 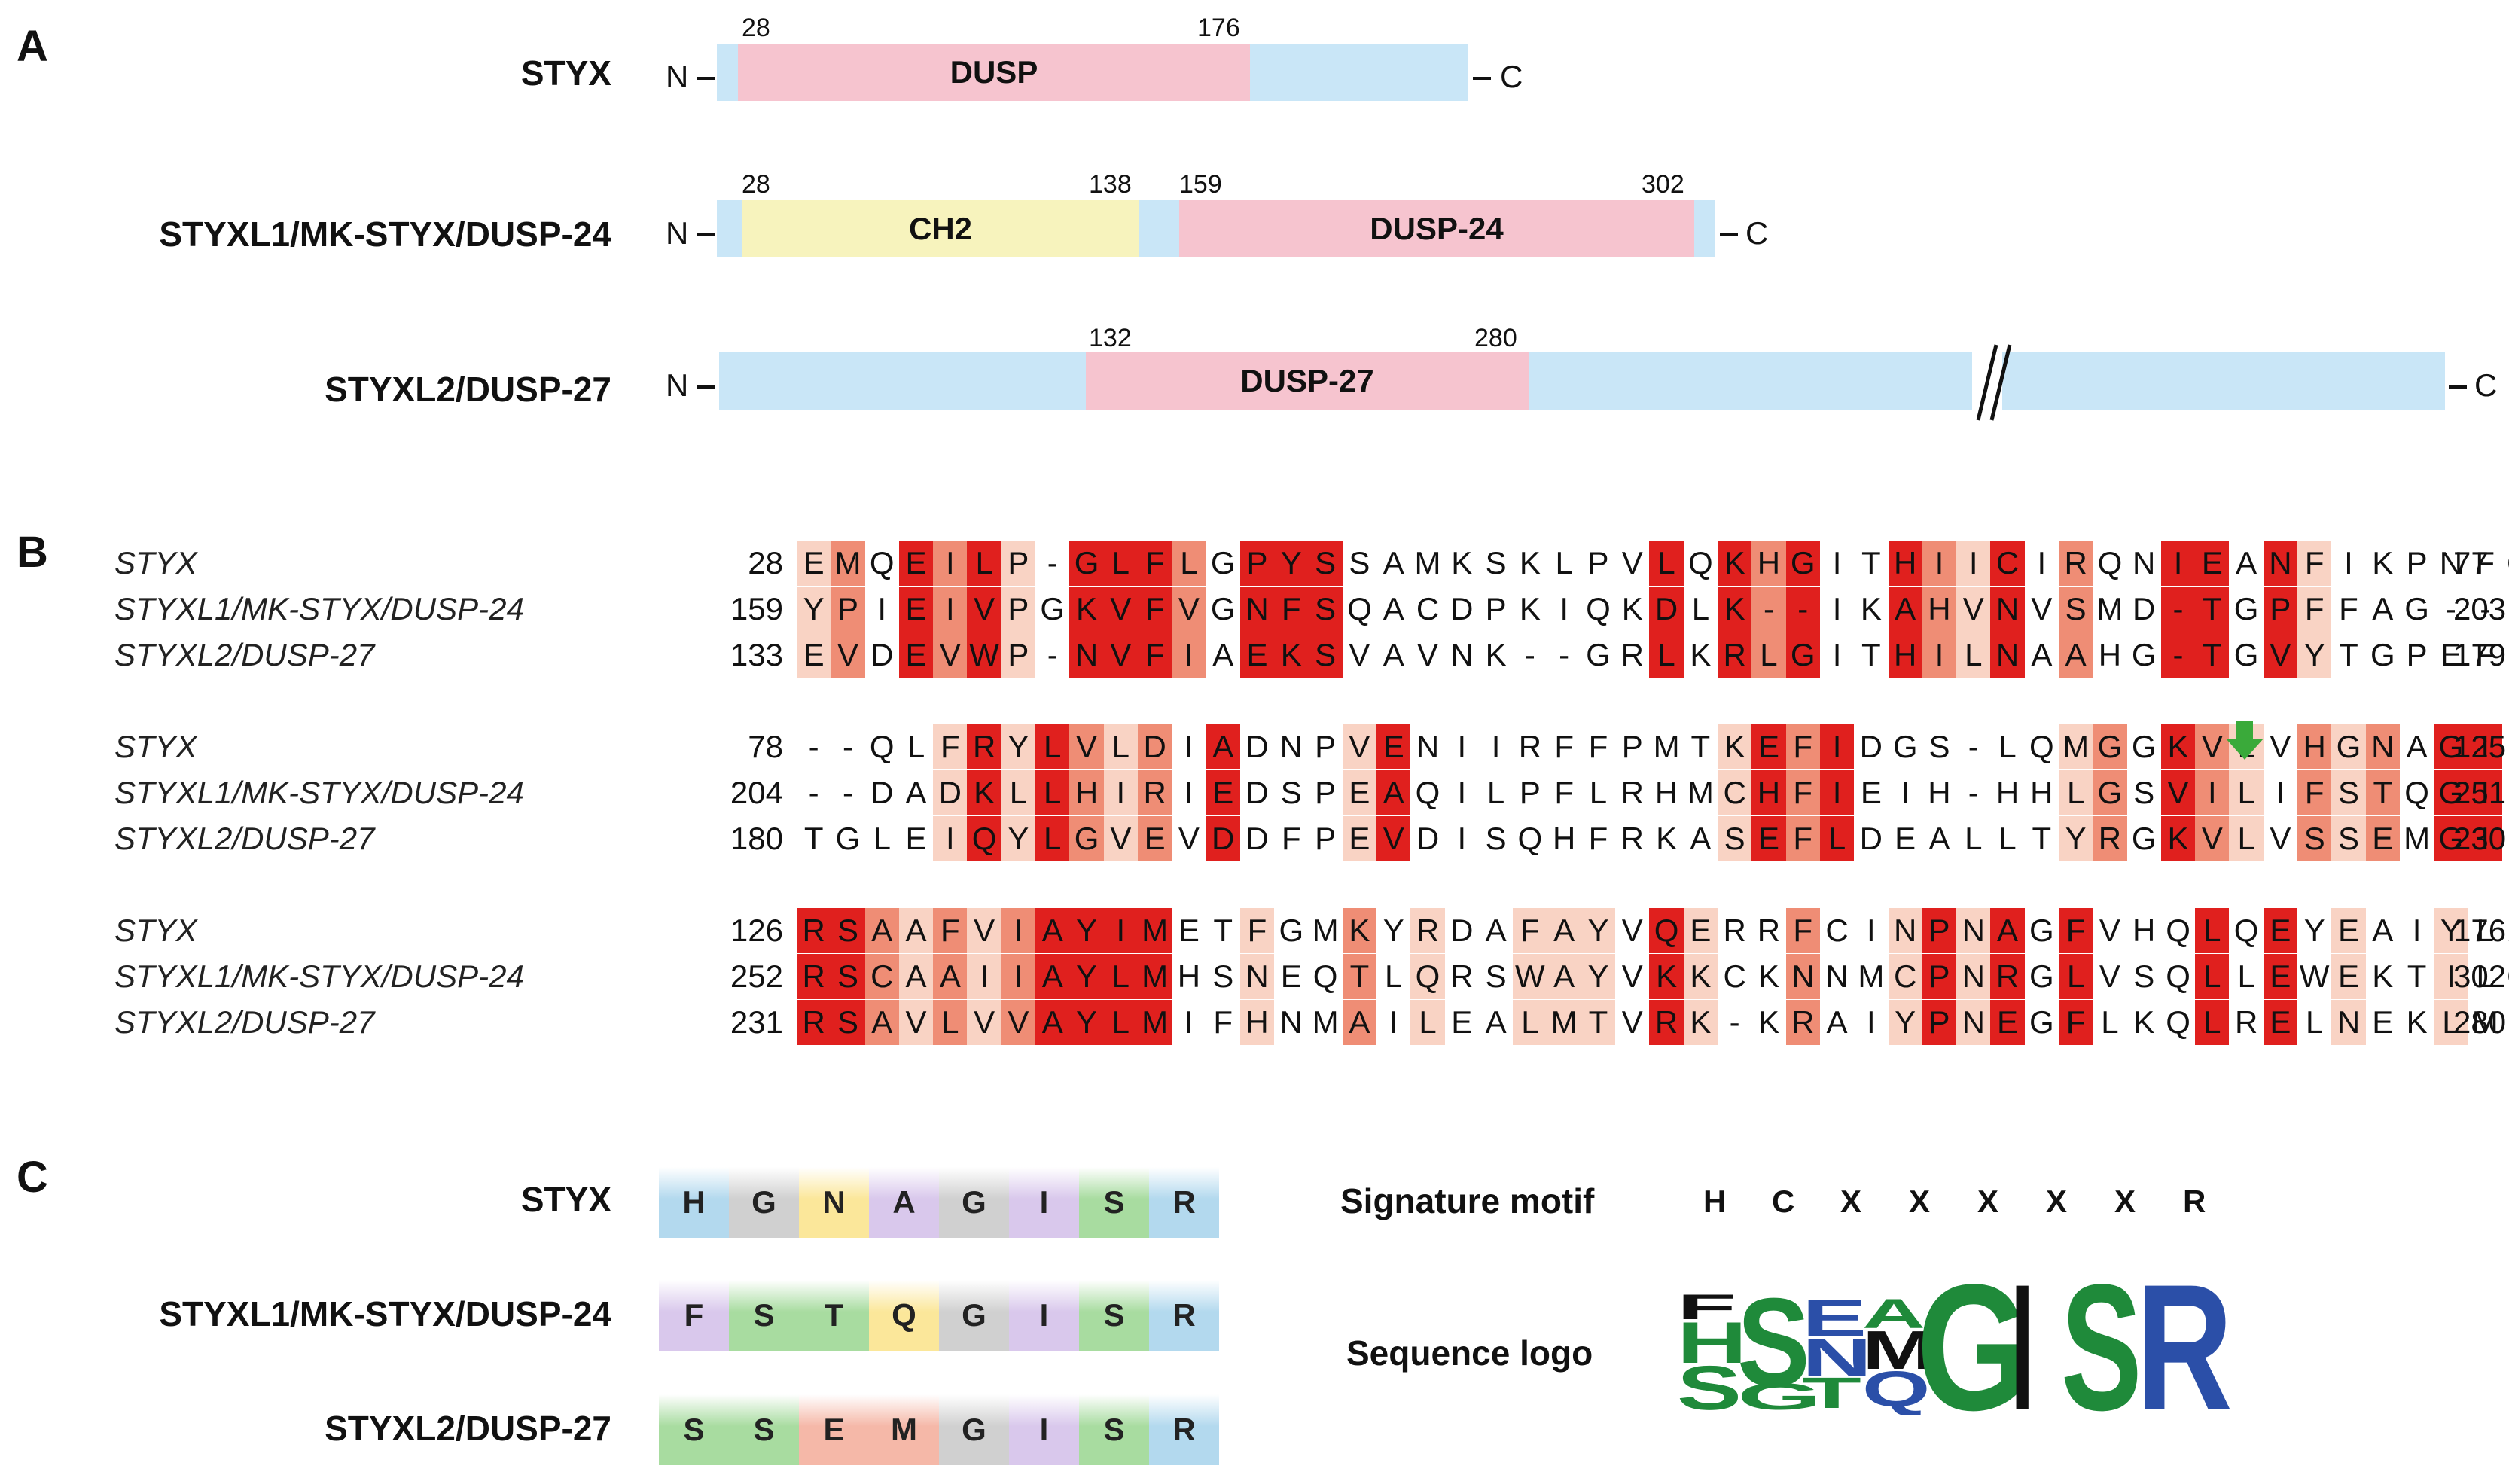 What do you see at coordinates (1663, 184) in the screenshot?
I see `domain-end: 302` at bounding box center [1663, 184].